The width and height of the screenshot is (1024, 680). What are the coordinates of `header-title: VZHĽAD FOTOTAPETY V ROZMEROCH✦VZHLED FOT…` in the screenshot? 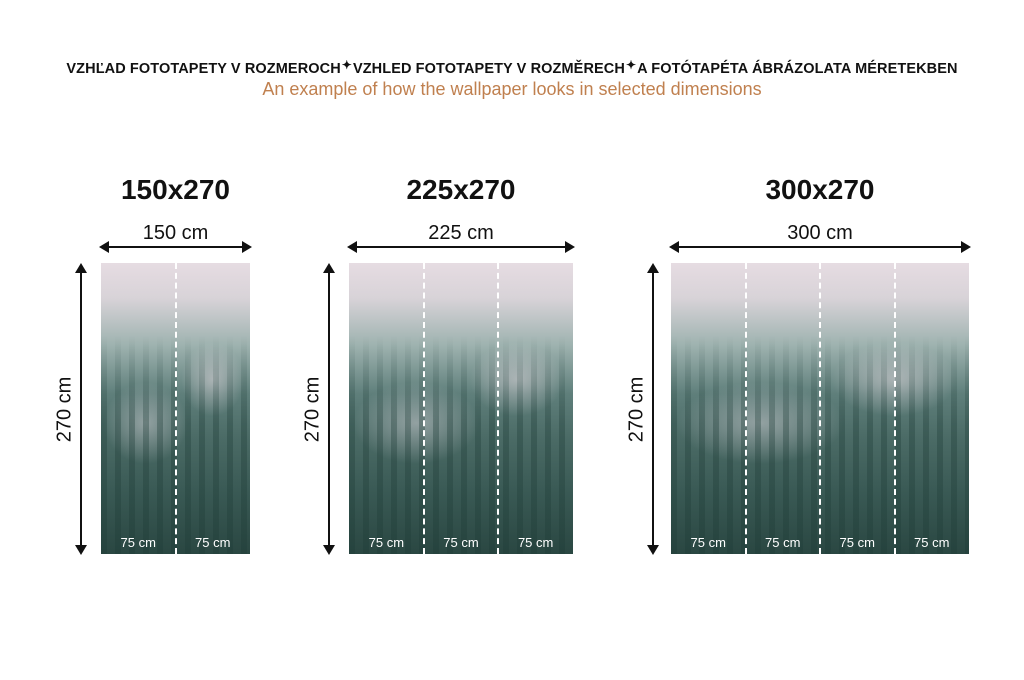 It's located at (512, 67).